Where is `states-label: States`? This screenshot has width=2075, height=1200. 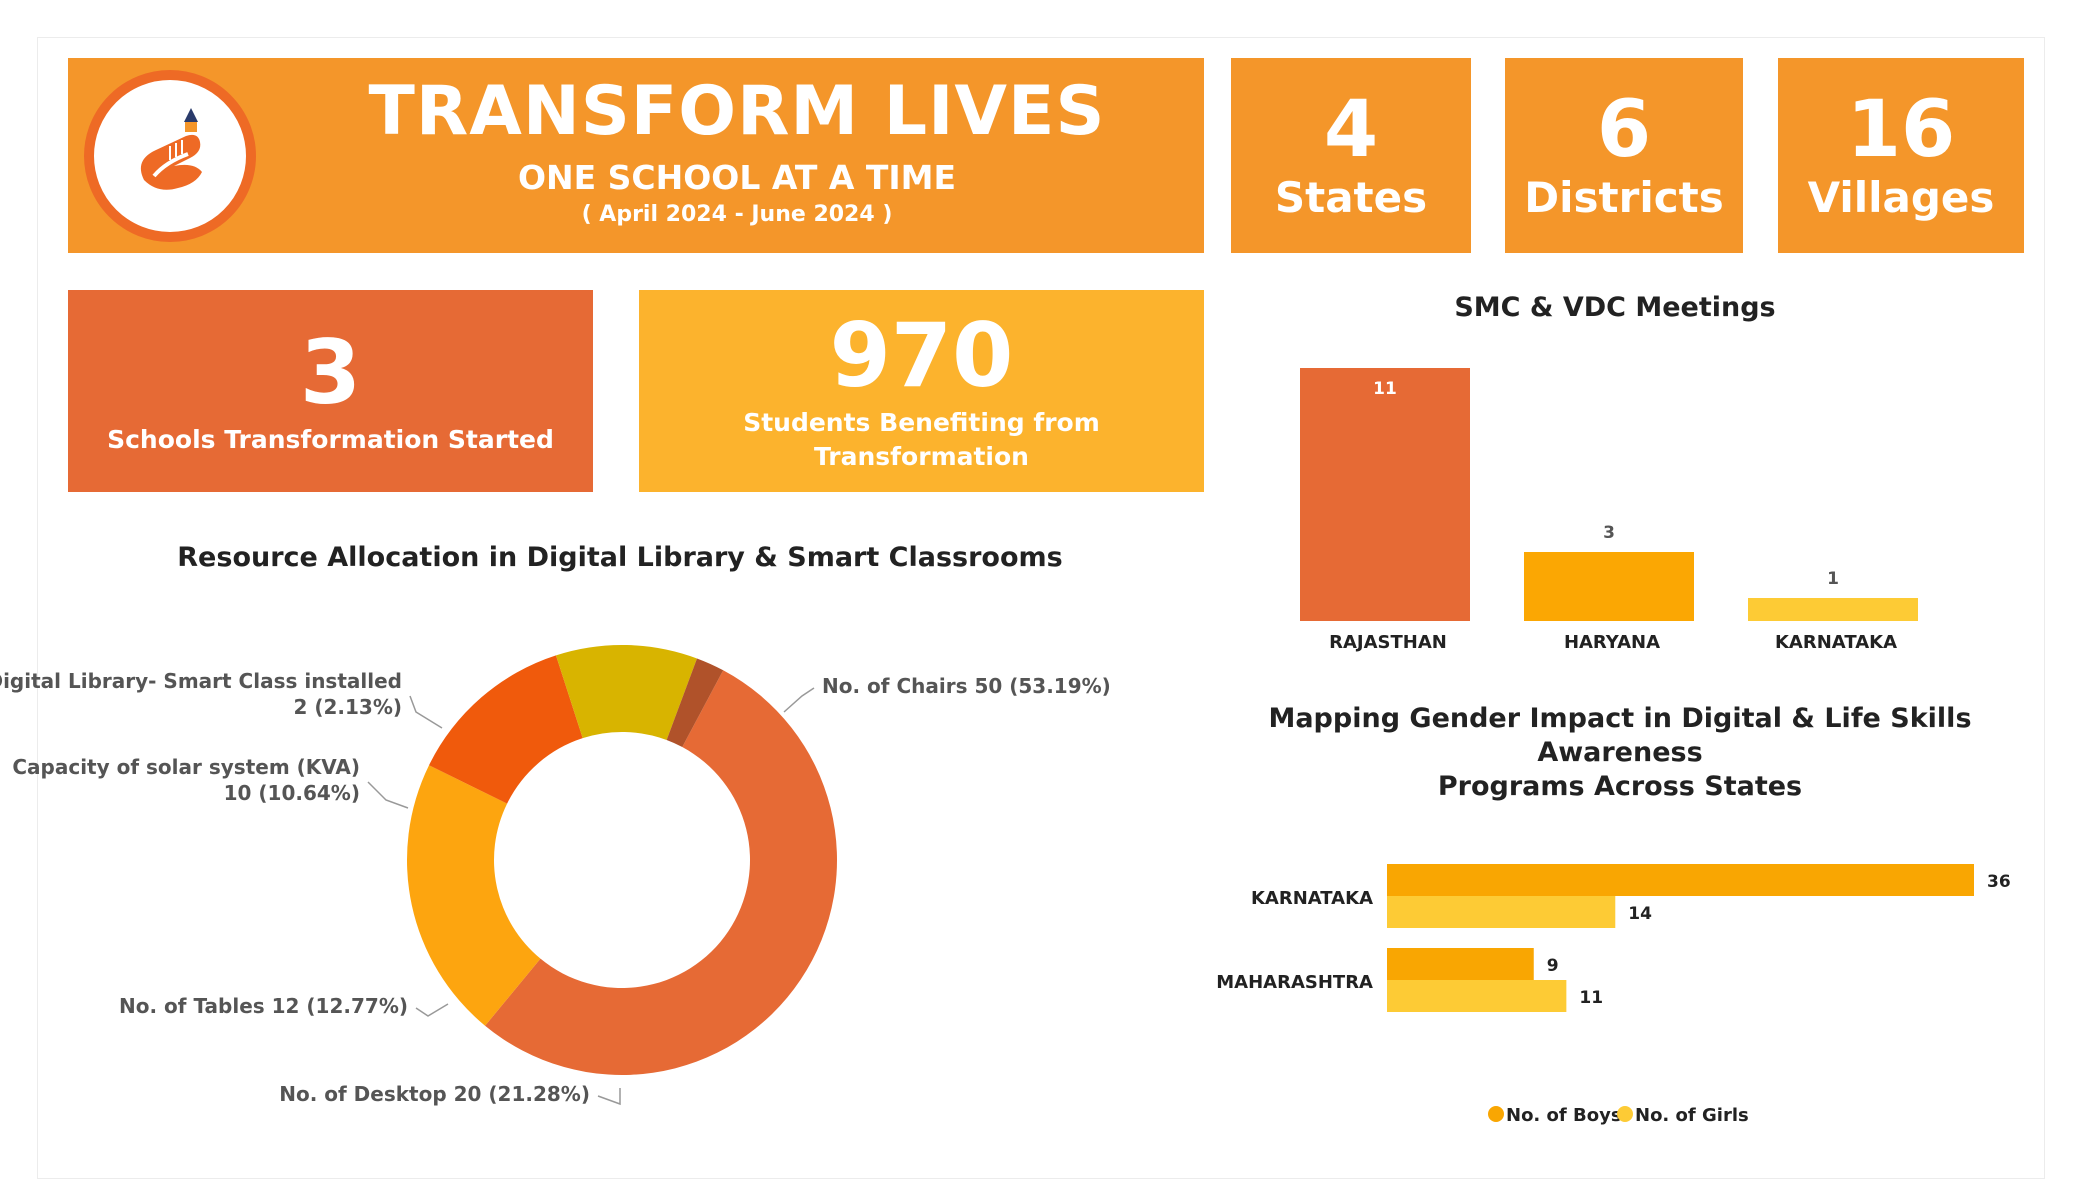 states-label: States is located at coordinates (1351, 197).